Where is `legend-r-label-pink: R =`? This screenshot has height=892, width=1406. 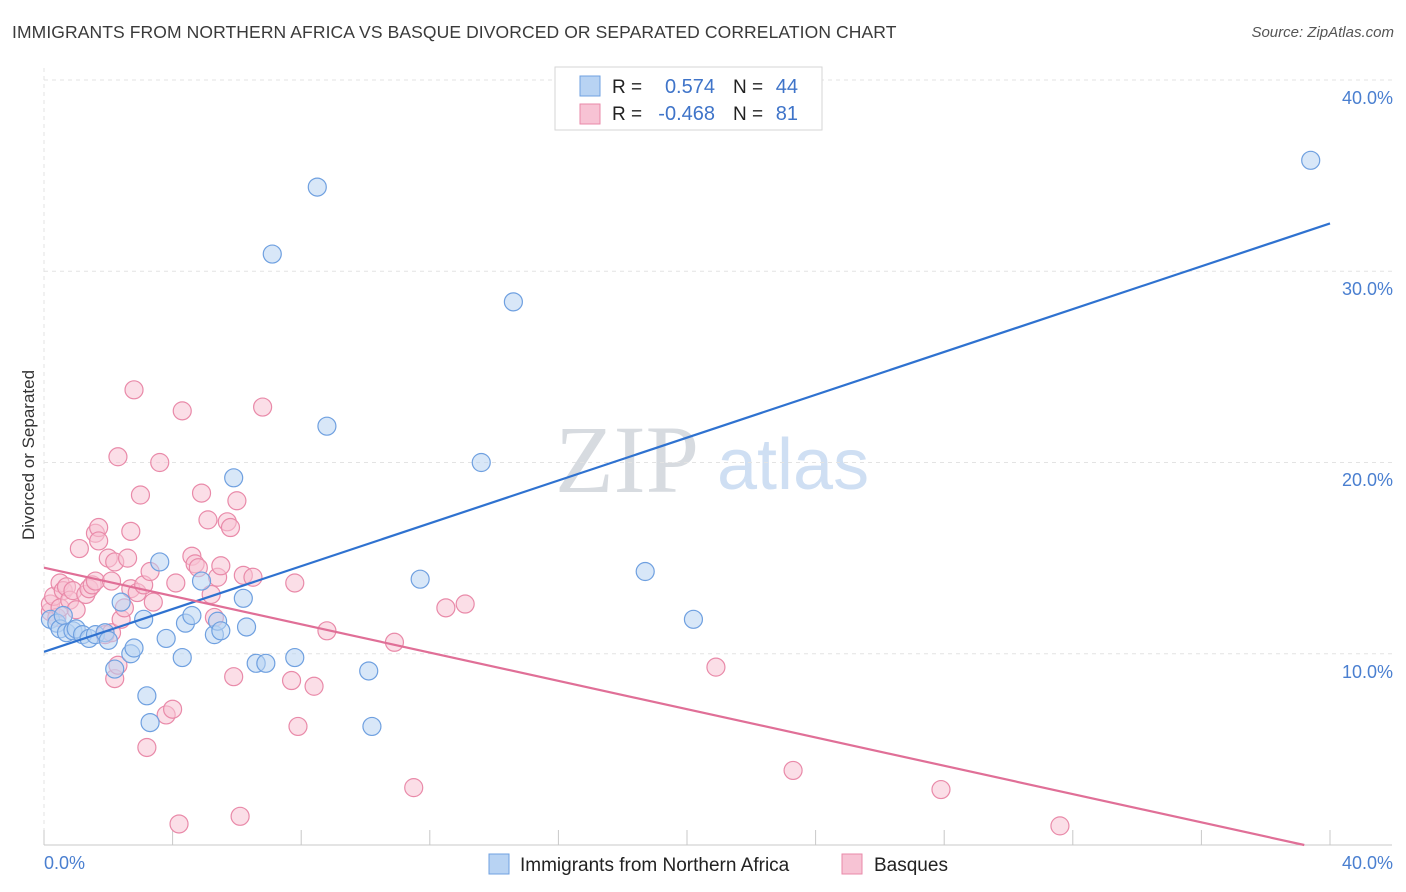
legend-r-label-pink: R = is located at coordinates (627, 114).